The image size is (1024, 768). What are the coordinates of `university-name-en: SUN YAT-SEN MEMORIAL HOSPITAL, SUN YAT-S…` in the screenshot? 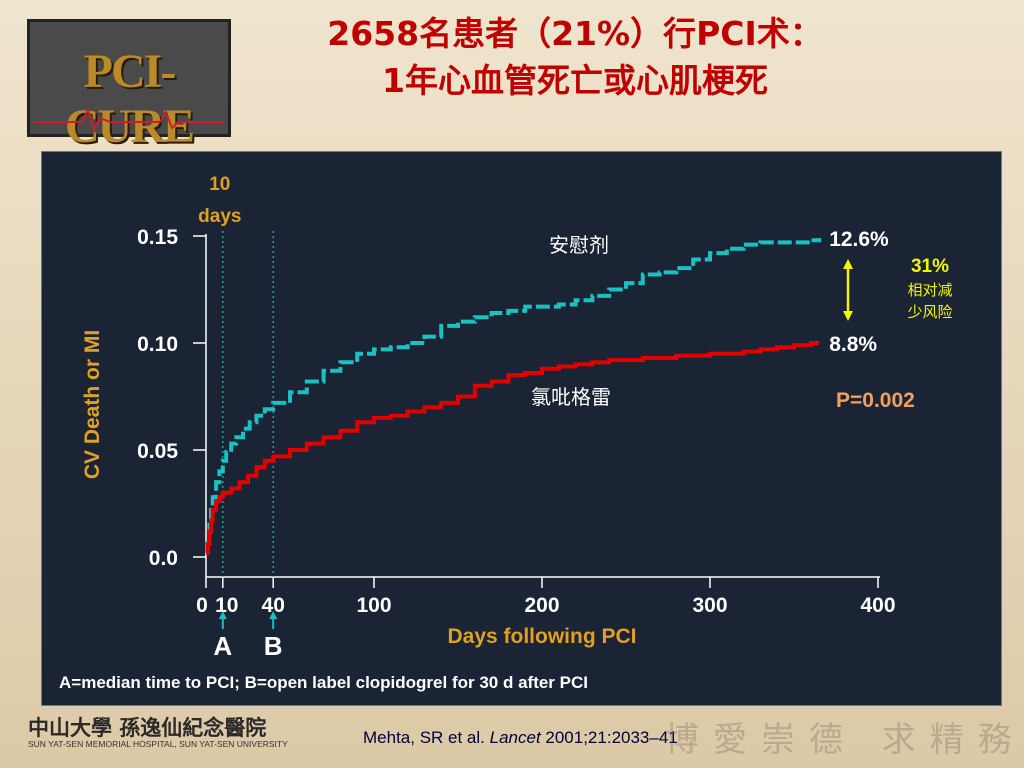 It's located at (158, 744).